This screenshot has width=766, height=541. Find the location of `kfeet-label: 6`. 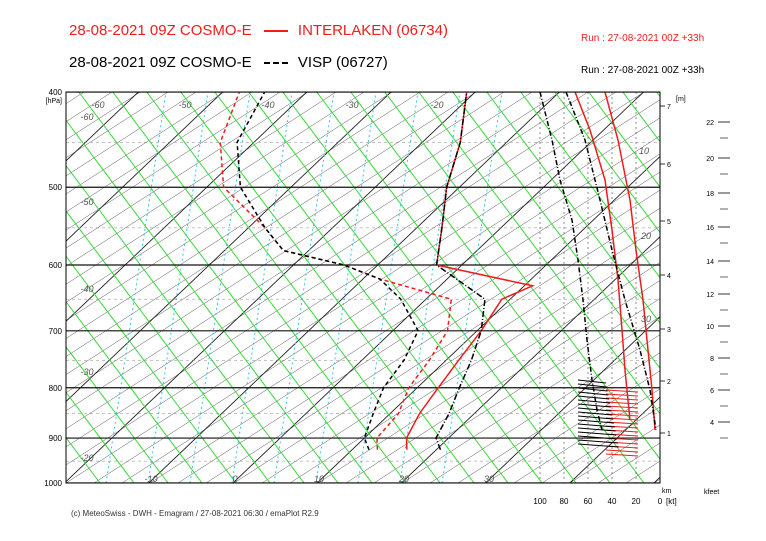

kfeet-label: 6 is located at coordinates (712, 391).